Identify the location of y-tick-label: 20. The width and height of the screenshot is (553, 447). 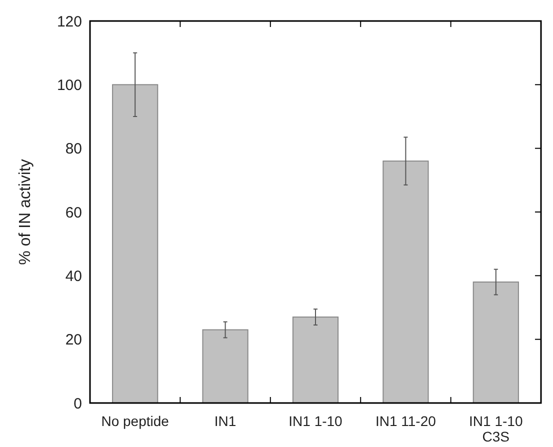
(73, 340).